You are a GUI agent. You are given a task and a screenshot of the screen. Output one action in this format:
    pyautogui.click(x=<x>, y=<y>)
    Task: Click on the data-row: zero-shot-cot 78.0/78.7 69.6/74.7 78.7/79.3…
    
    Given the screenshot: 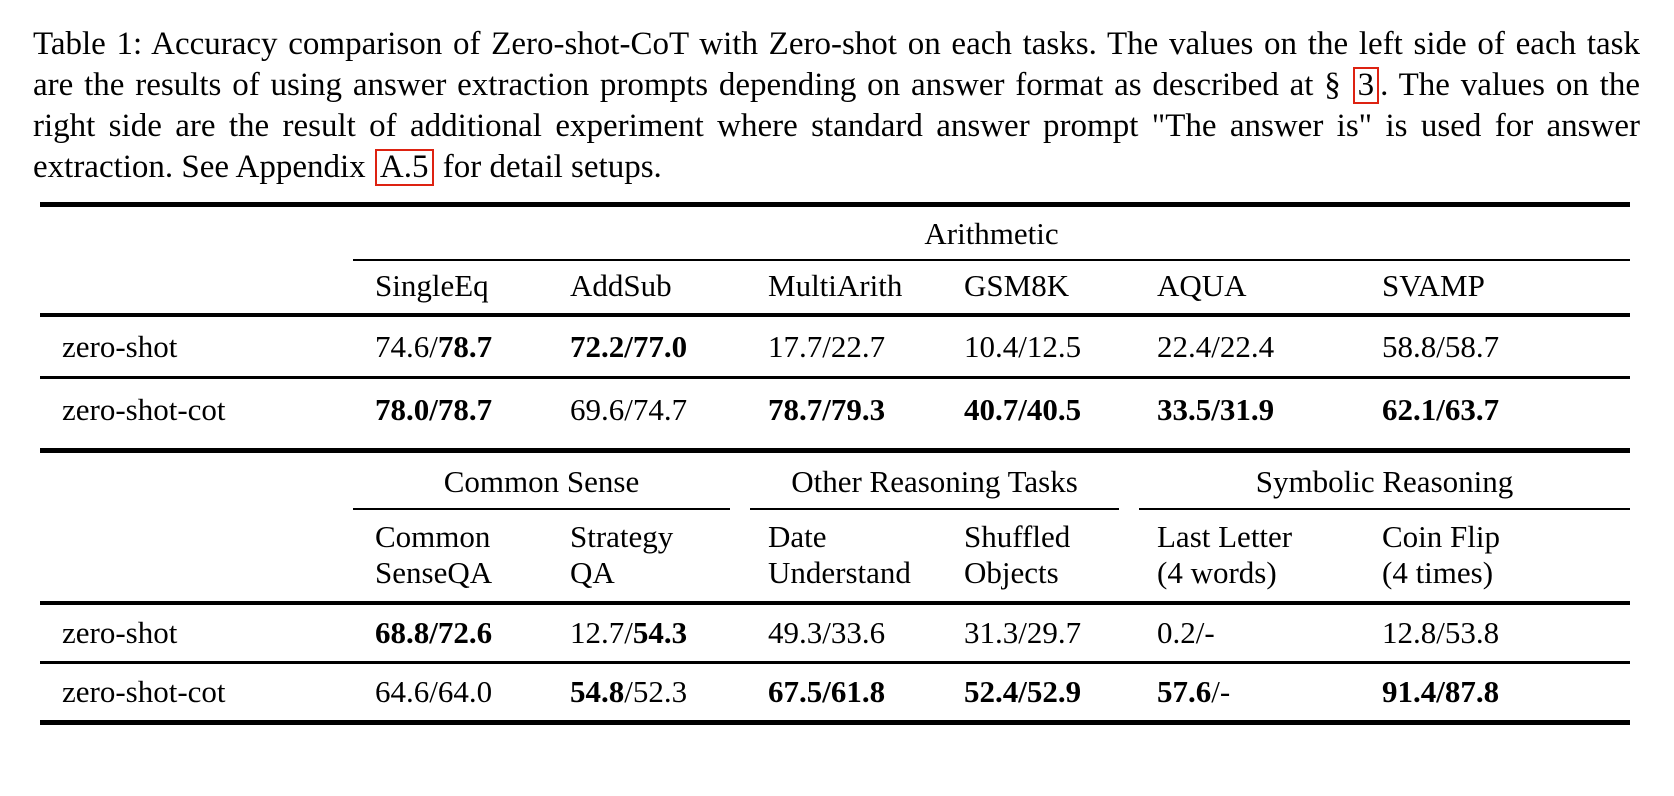 What is the action you would take?
    pyautogui.click(x=835, y=413)
    